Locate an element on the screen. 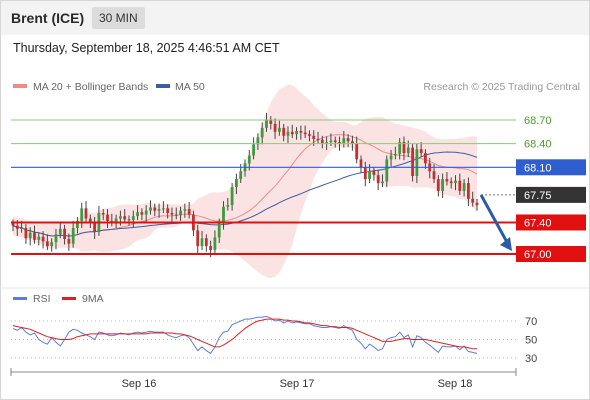 This screenshot has height=400, width=590. support-label: 67.40 is located at coordinates (538, 223).